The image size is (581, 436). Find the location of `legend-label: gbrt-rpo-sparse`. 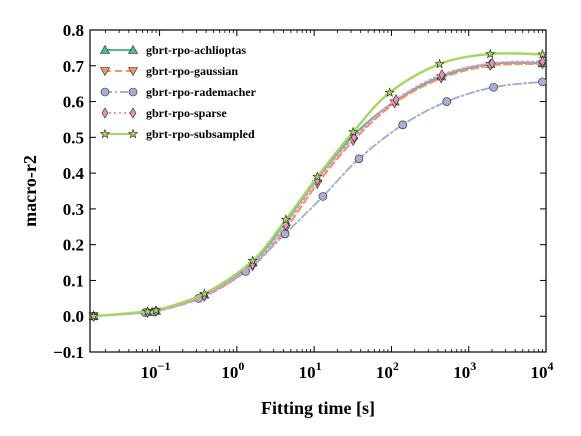

legend-label: gbrt-rpo-sparse is located at coordinates (186, 113).